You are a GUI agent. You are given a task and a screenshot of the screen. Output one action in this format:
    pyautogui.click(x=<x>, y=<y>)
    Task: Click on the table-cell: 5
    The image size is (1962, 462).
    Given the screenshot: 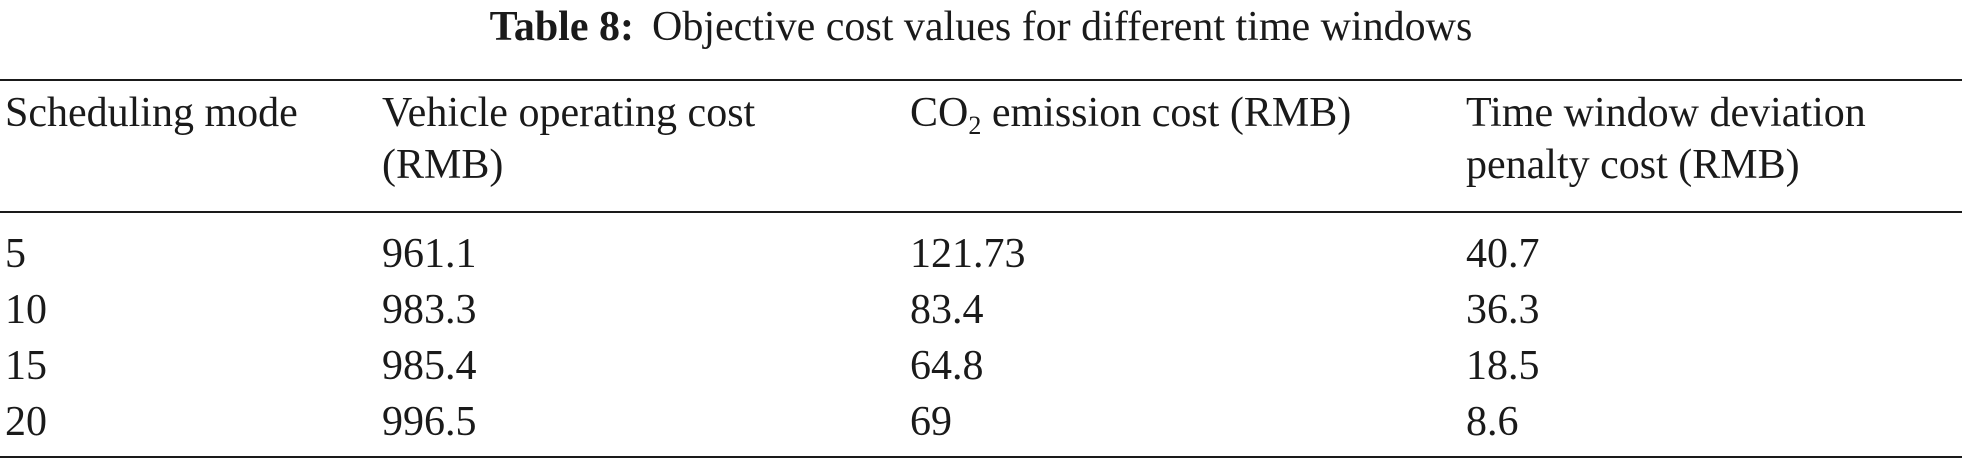 What is the action you would take?
    pyautogui.click(x=15, y=254)
    